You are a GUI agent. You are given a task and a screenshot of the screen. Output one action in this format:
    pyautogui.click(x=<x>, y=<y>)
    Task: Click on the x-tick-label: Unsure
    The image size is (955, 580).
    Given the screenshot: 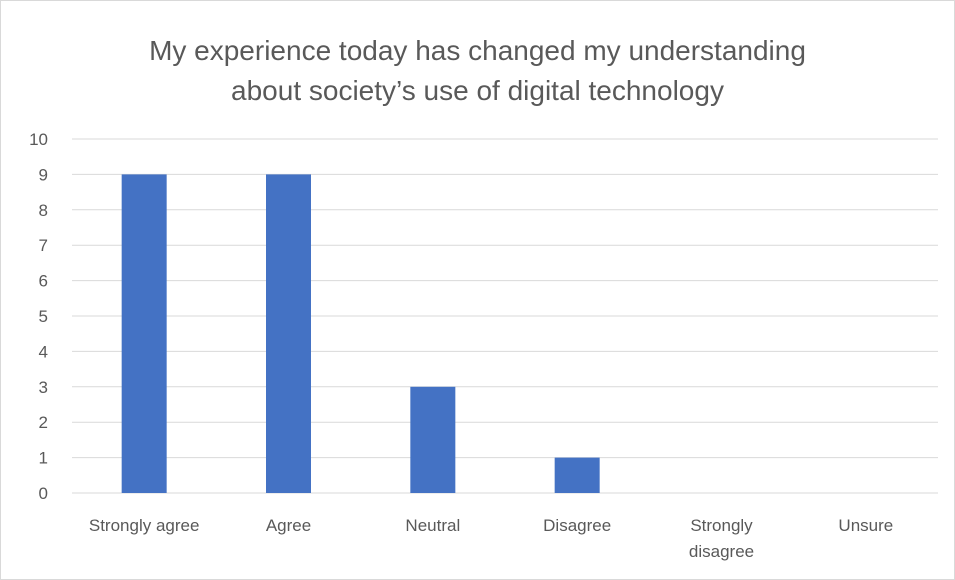 What is the action you would take?
    pyautogui.click(x=865, y=525)
    